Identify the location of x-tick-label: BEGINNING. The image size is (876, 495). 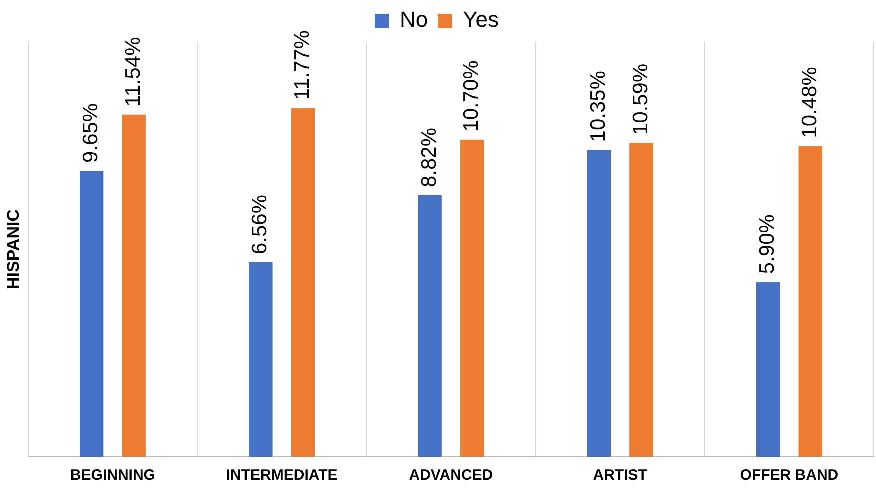
(113, 475).